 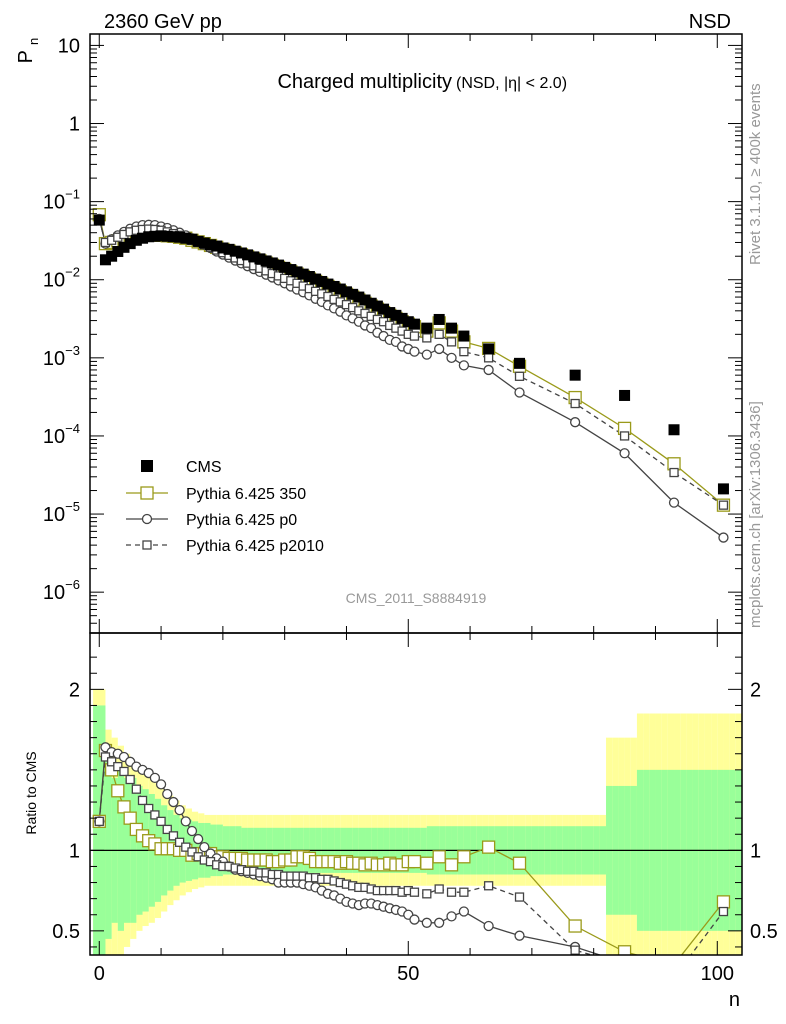 I want to click on y-tick-exponent: −3, so click(x=72, y=350).